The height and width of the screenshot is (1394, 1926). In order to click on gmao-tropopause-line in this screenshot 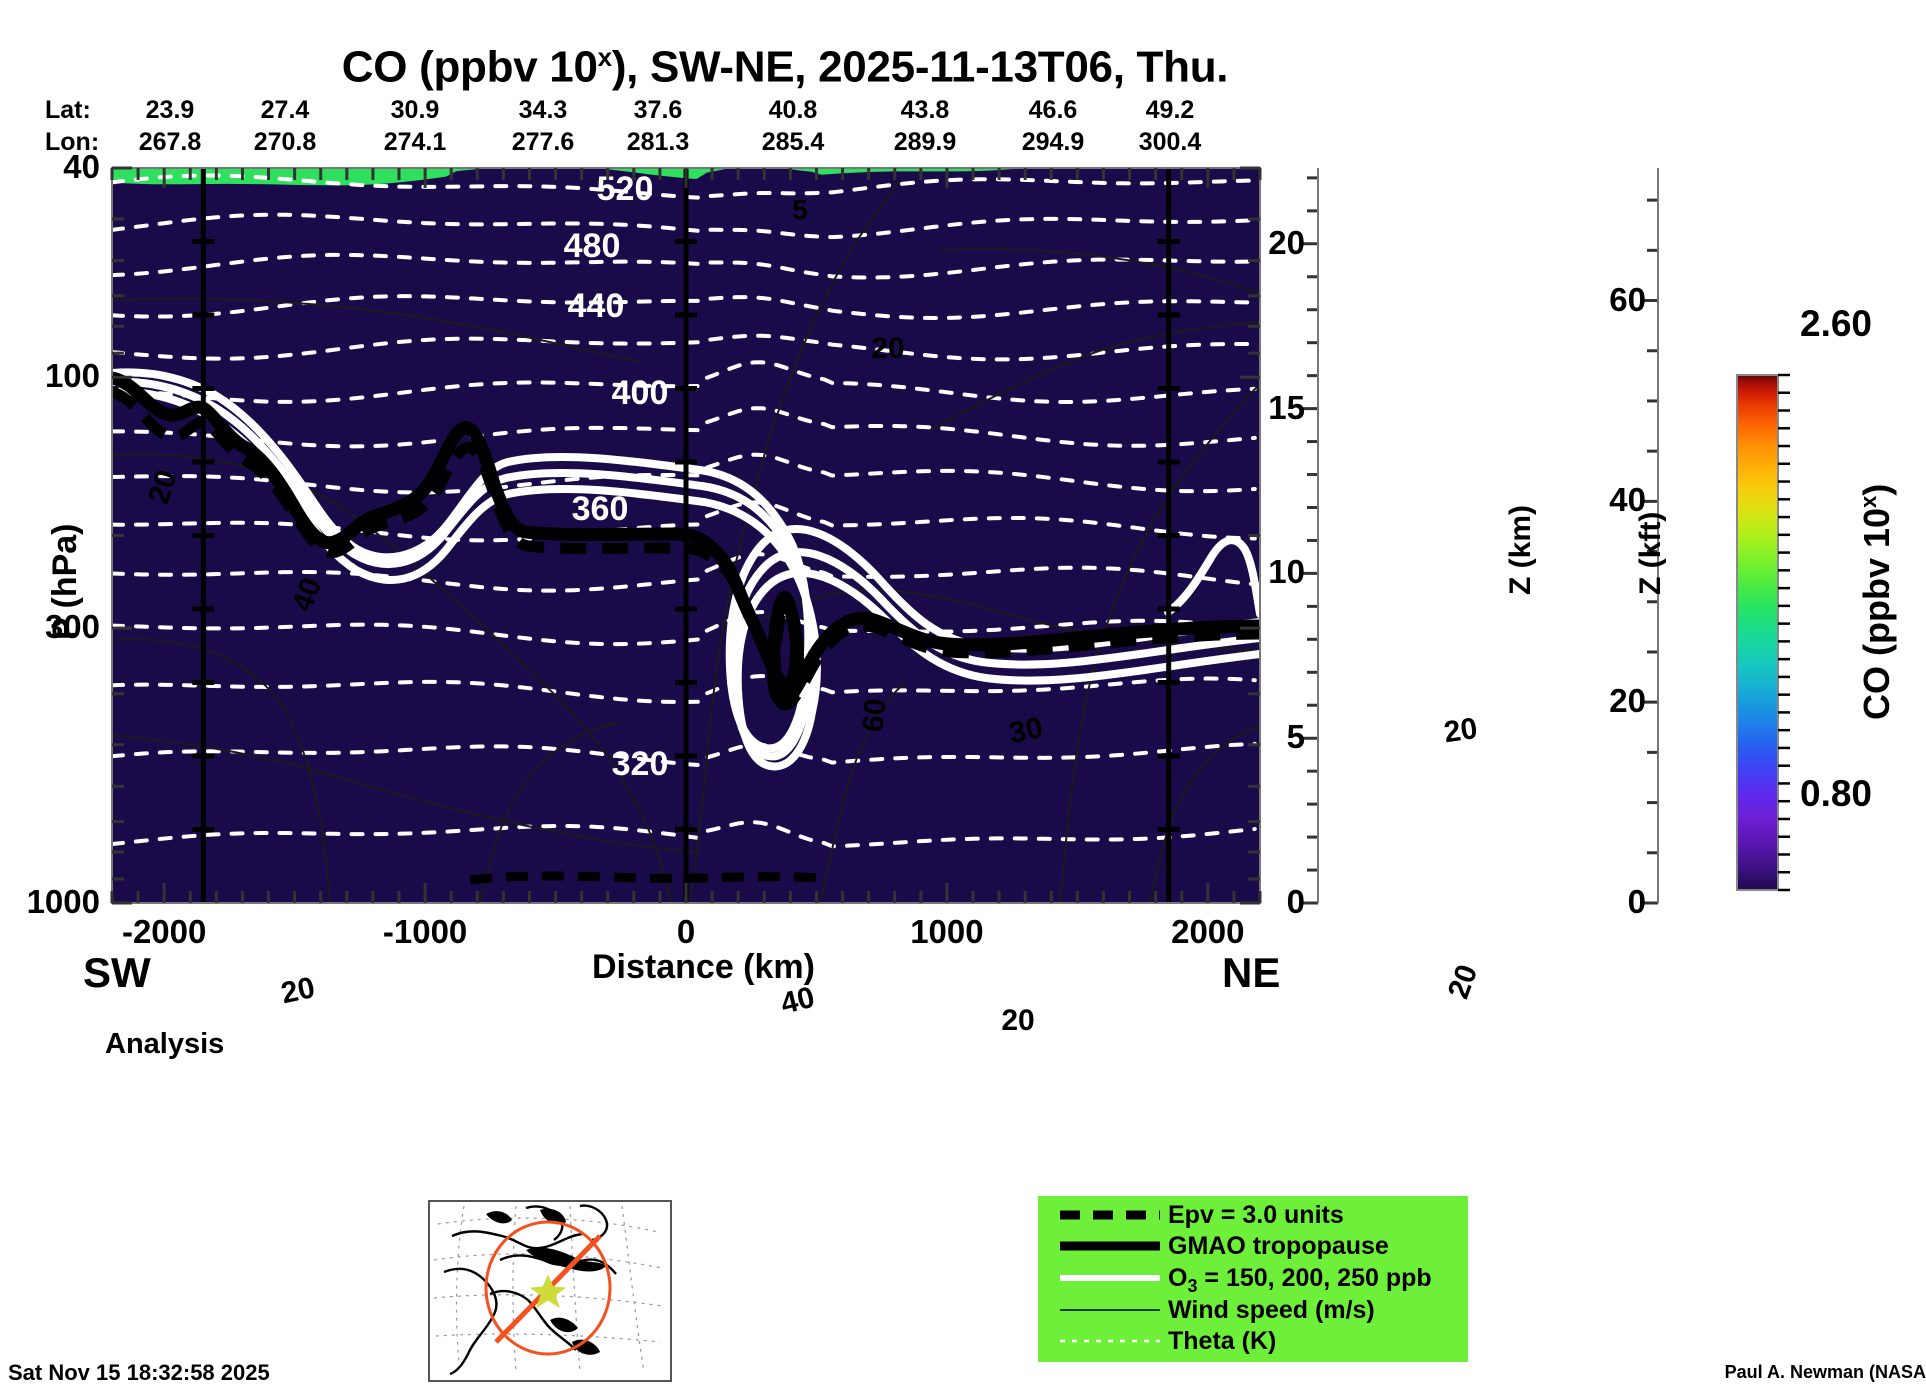, I will do `click(686, 539)`.